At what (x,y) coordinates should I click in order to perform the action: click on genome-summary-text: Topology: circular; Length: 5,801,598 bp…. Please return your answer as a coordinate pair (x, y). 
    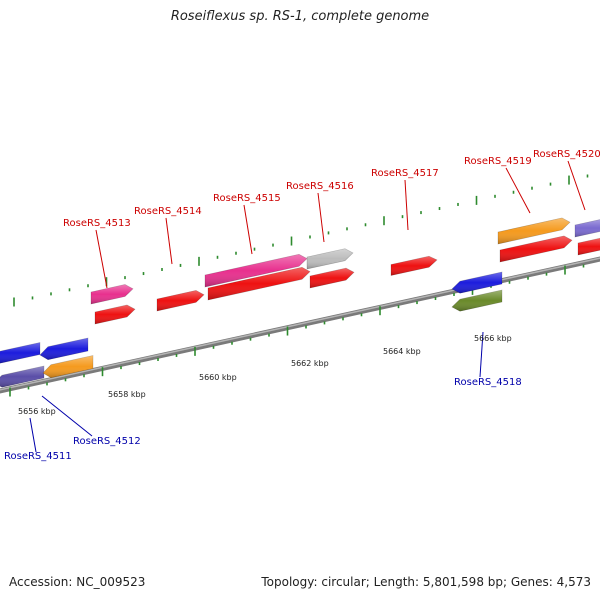
    Looking at the image, I should click on (426, 582).